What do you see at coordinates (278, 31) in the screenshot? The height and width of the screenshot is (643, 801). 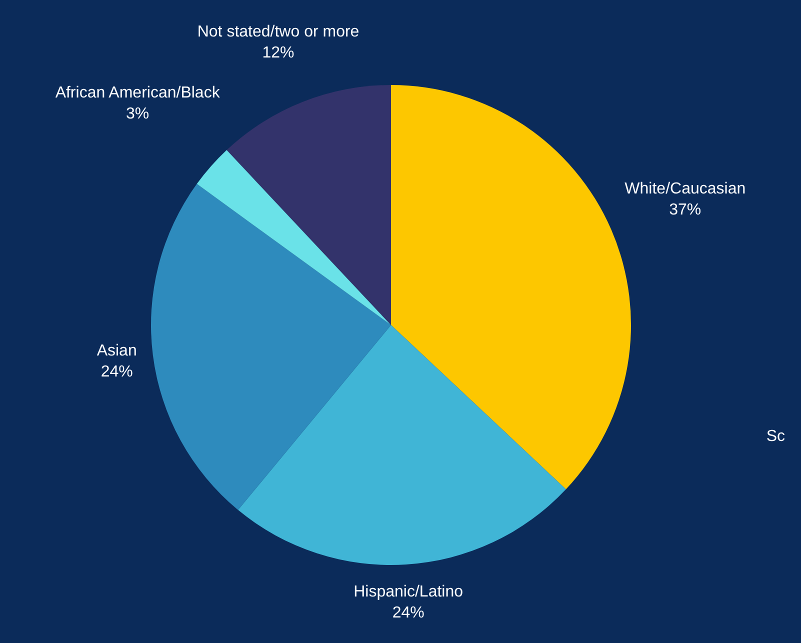 I see `slice-label: Not stated/two or more` at bounding box center [278, 31].